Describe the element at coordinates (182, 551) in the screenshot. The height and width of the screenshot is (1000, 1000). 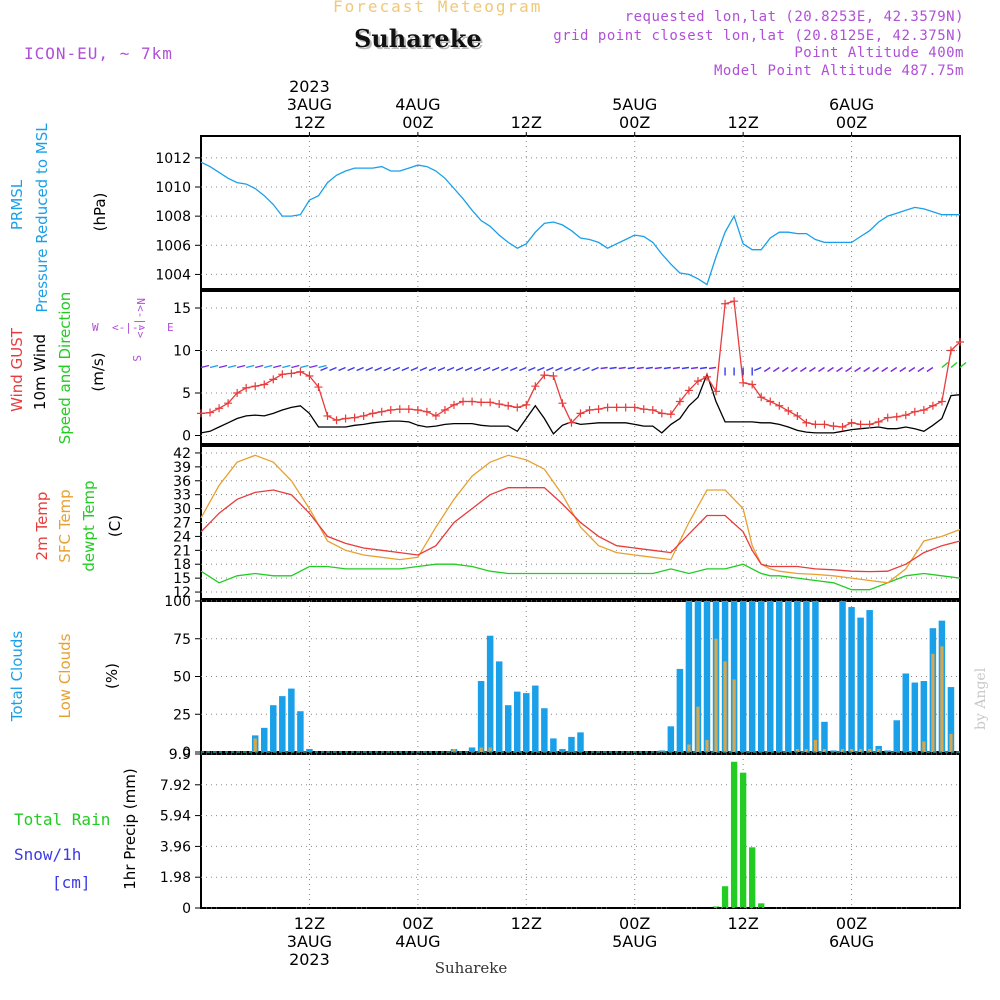
I see `temperature-ytick-label: 21` at that location.